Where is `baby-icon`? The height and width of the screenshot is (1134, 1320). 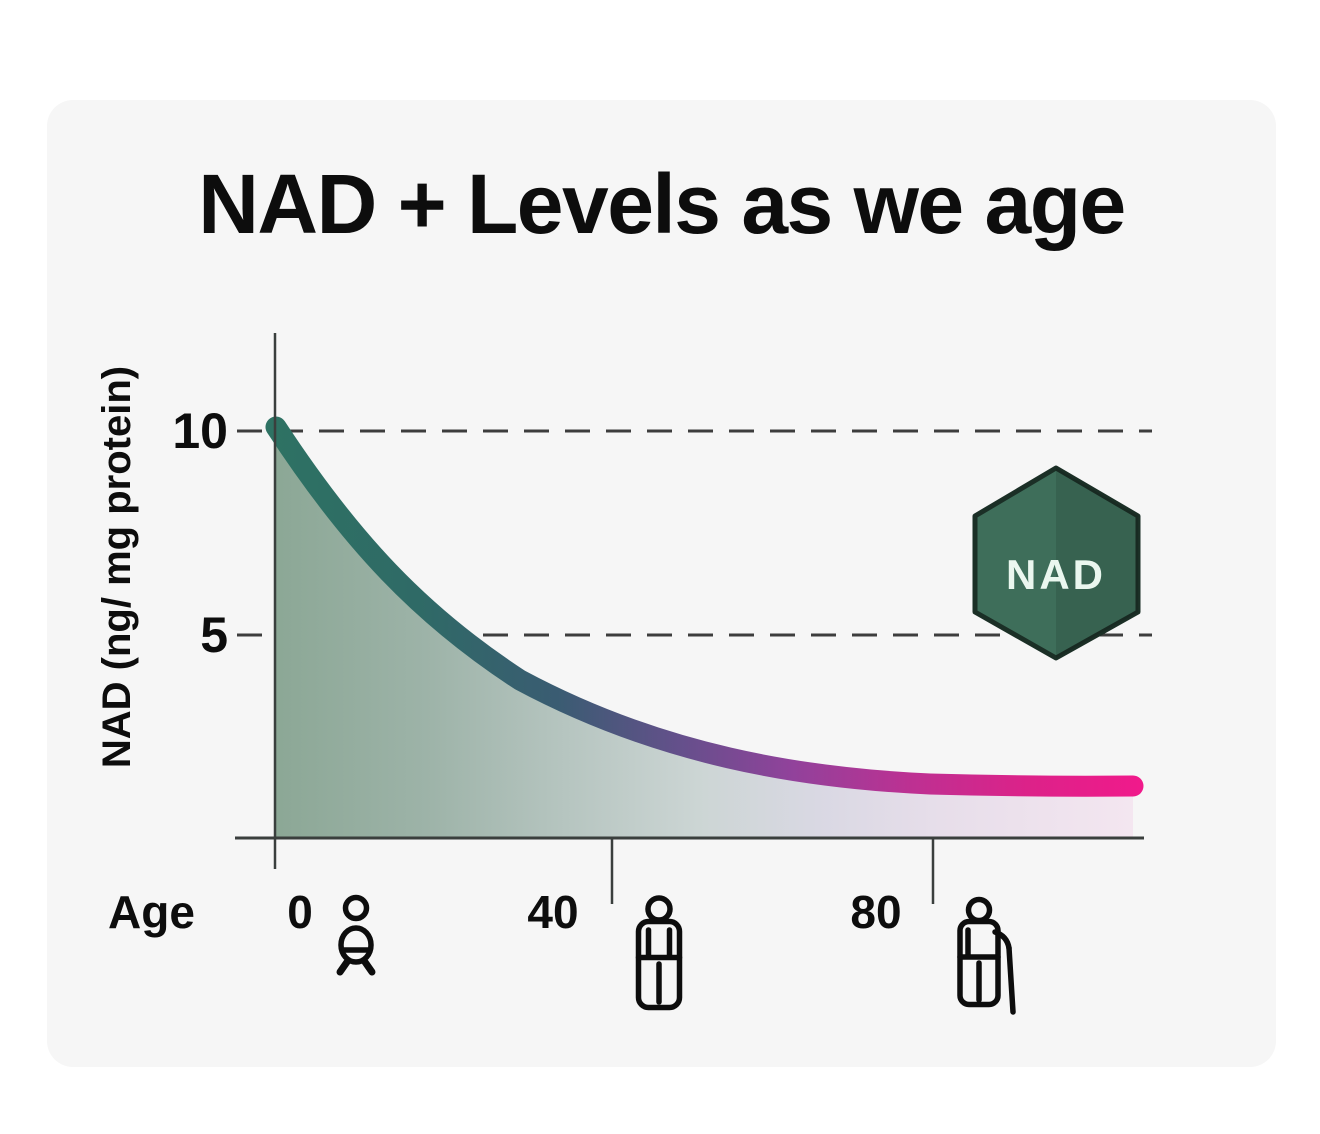 baby-icon is located at coordinates (356, 935).